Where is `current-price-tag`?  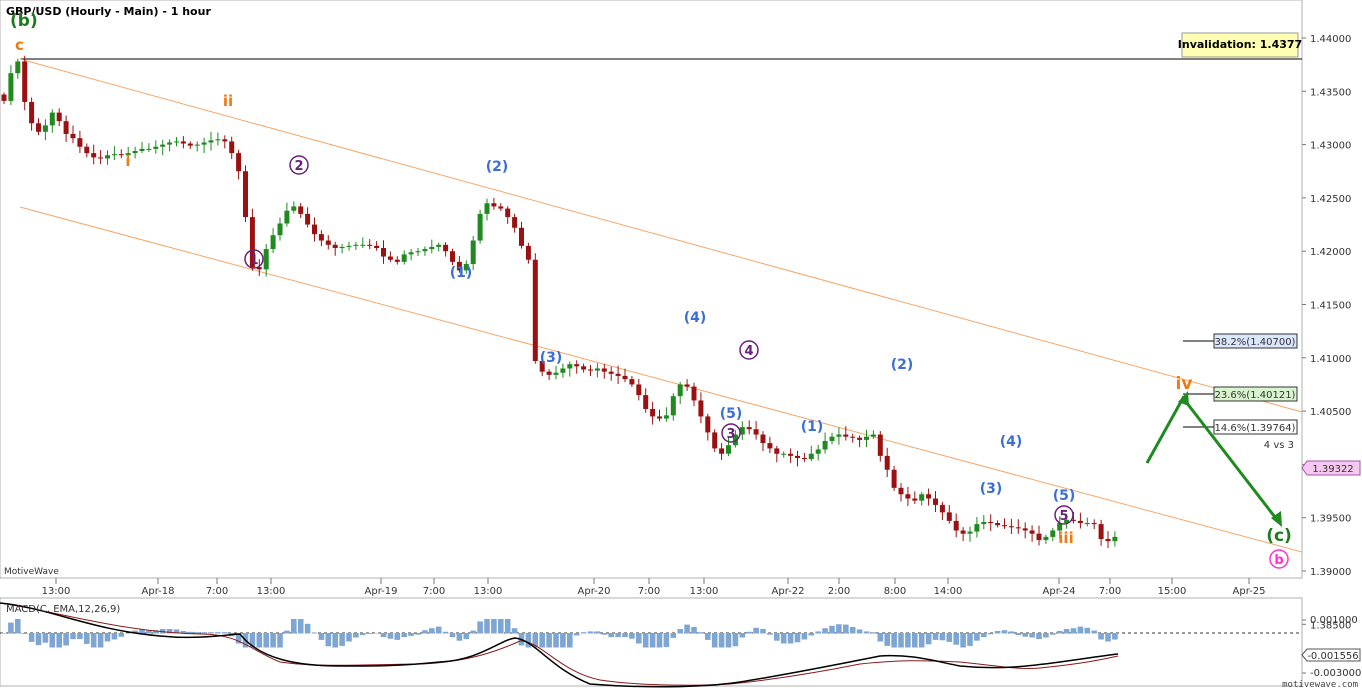 current-price-tag is located at coordinates (1331, 468).